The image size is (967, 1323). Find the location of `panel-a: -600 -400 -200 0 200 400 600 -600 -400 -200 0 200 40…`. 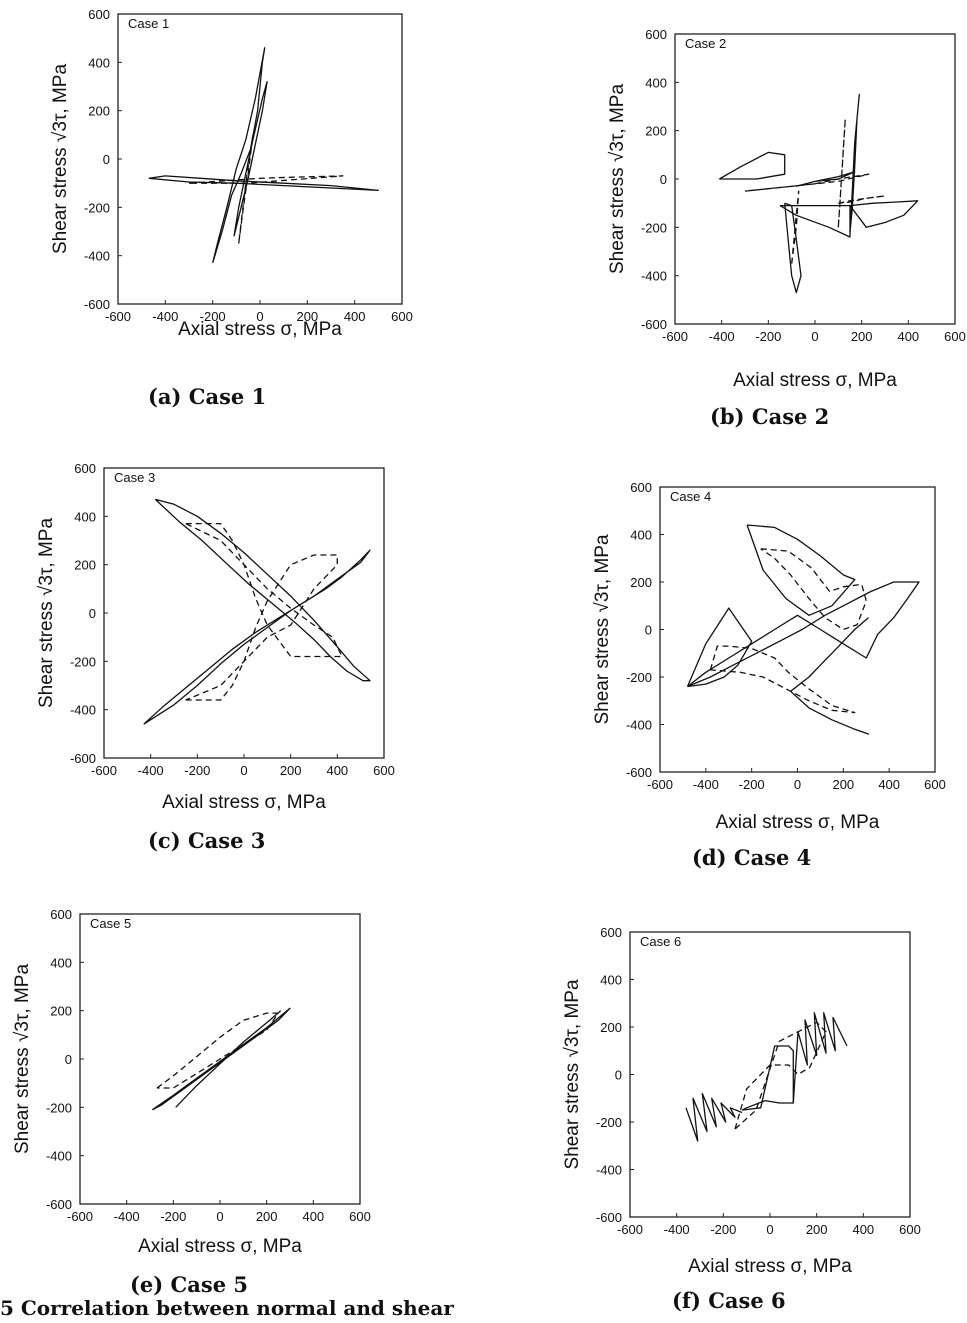

panel-a: -600 -400 -200 0 200 400 600 -600 -400 -200 0 200 40… is located at coordinates (220, 204).